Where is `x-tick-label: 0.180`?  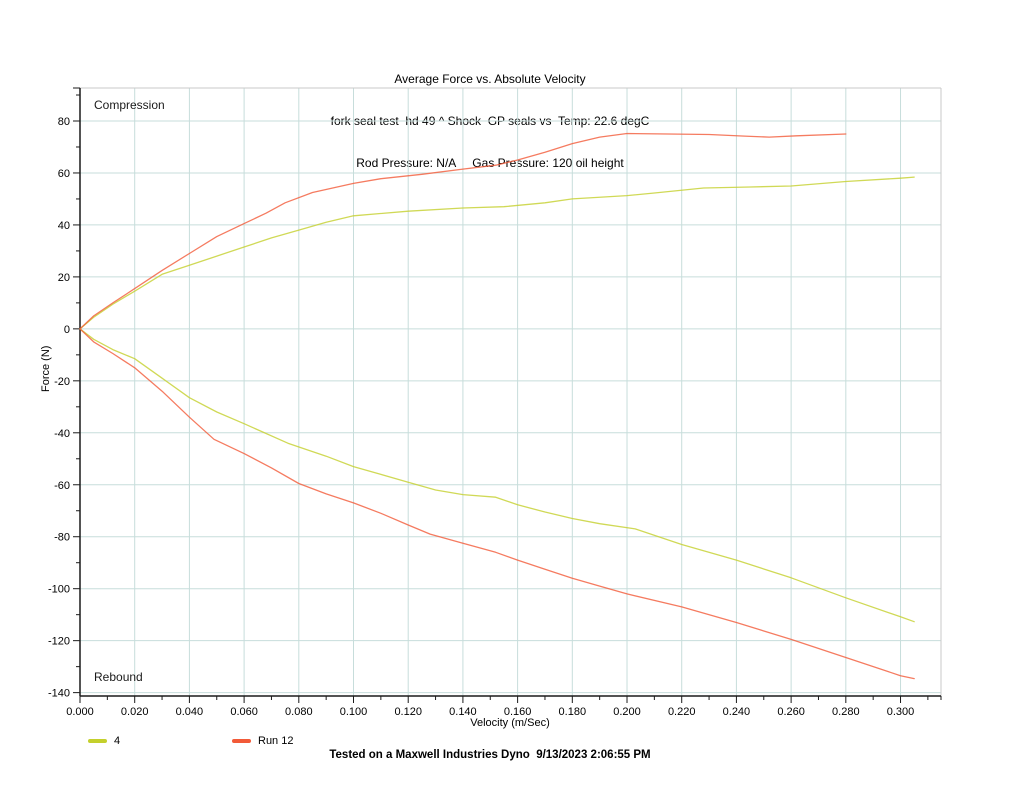
x-tick-label: 0.180 is located at coordinates (573, 712).